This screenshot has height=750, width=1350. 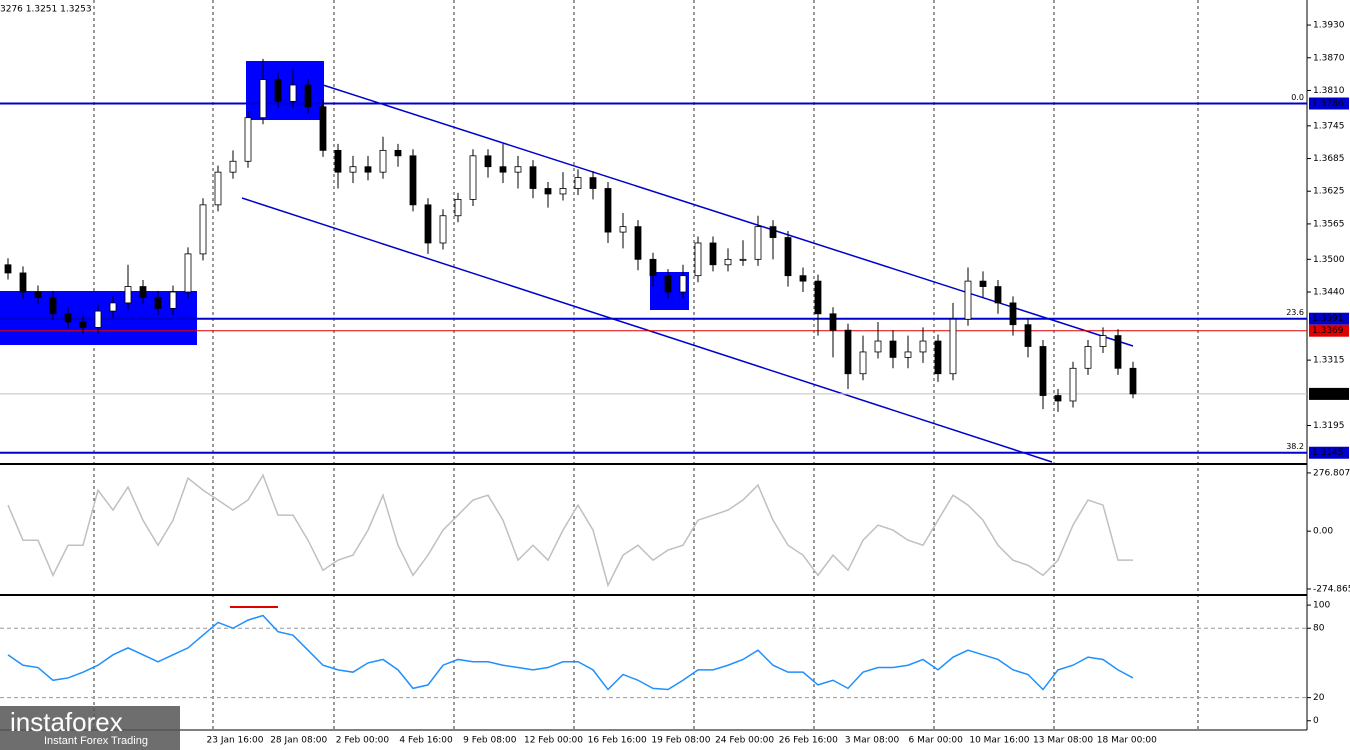 I want to click on x-tick-label: 18 Mar 00:00, so click(x=1127, y=741).